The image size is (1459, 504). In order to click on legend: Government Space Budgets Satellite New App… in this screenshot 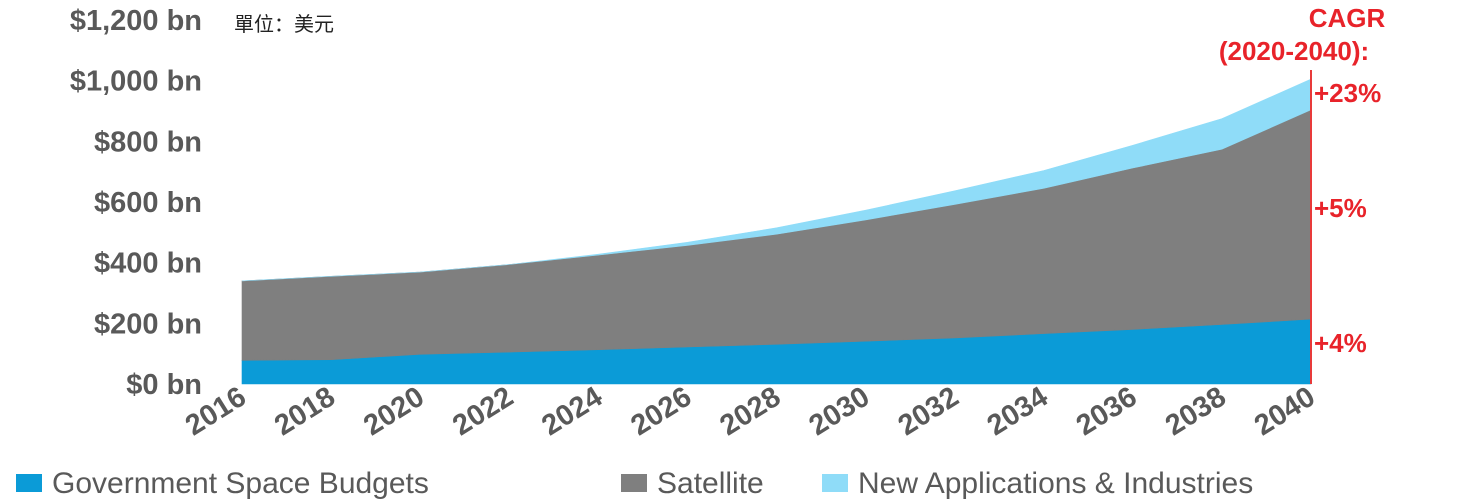, I will do `click(634, 483)`.